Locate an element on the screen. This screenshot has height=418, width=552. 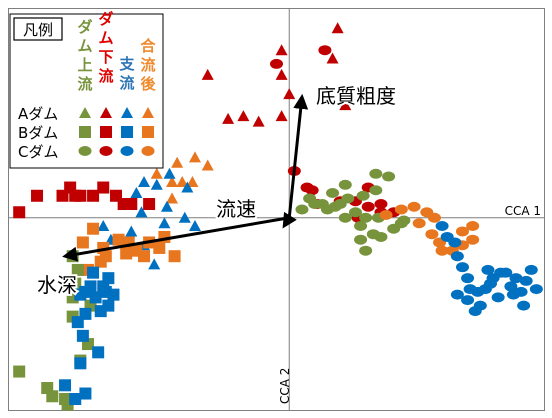
legend-marker-triangle-up is located at coordinates (85, 112).